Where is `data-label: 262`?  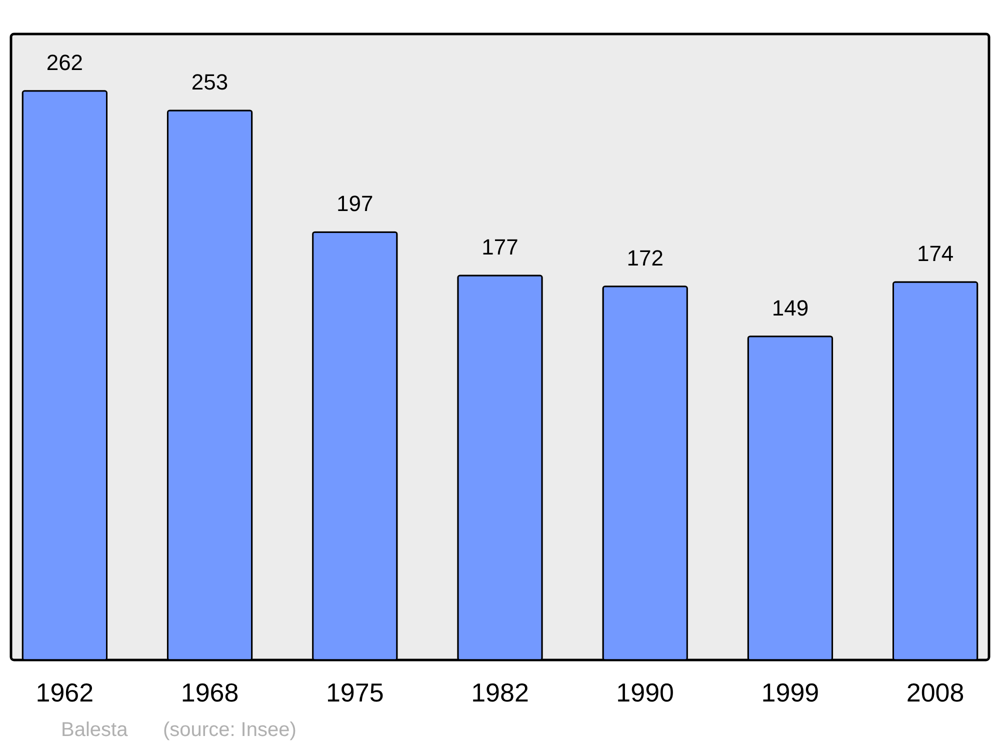 data-label: 262 is located at coordinates (65, 62).